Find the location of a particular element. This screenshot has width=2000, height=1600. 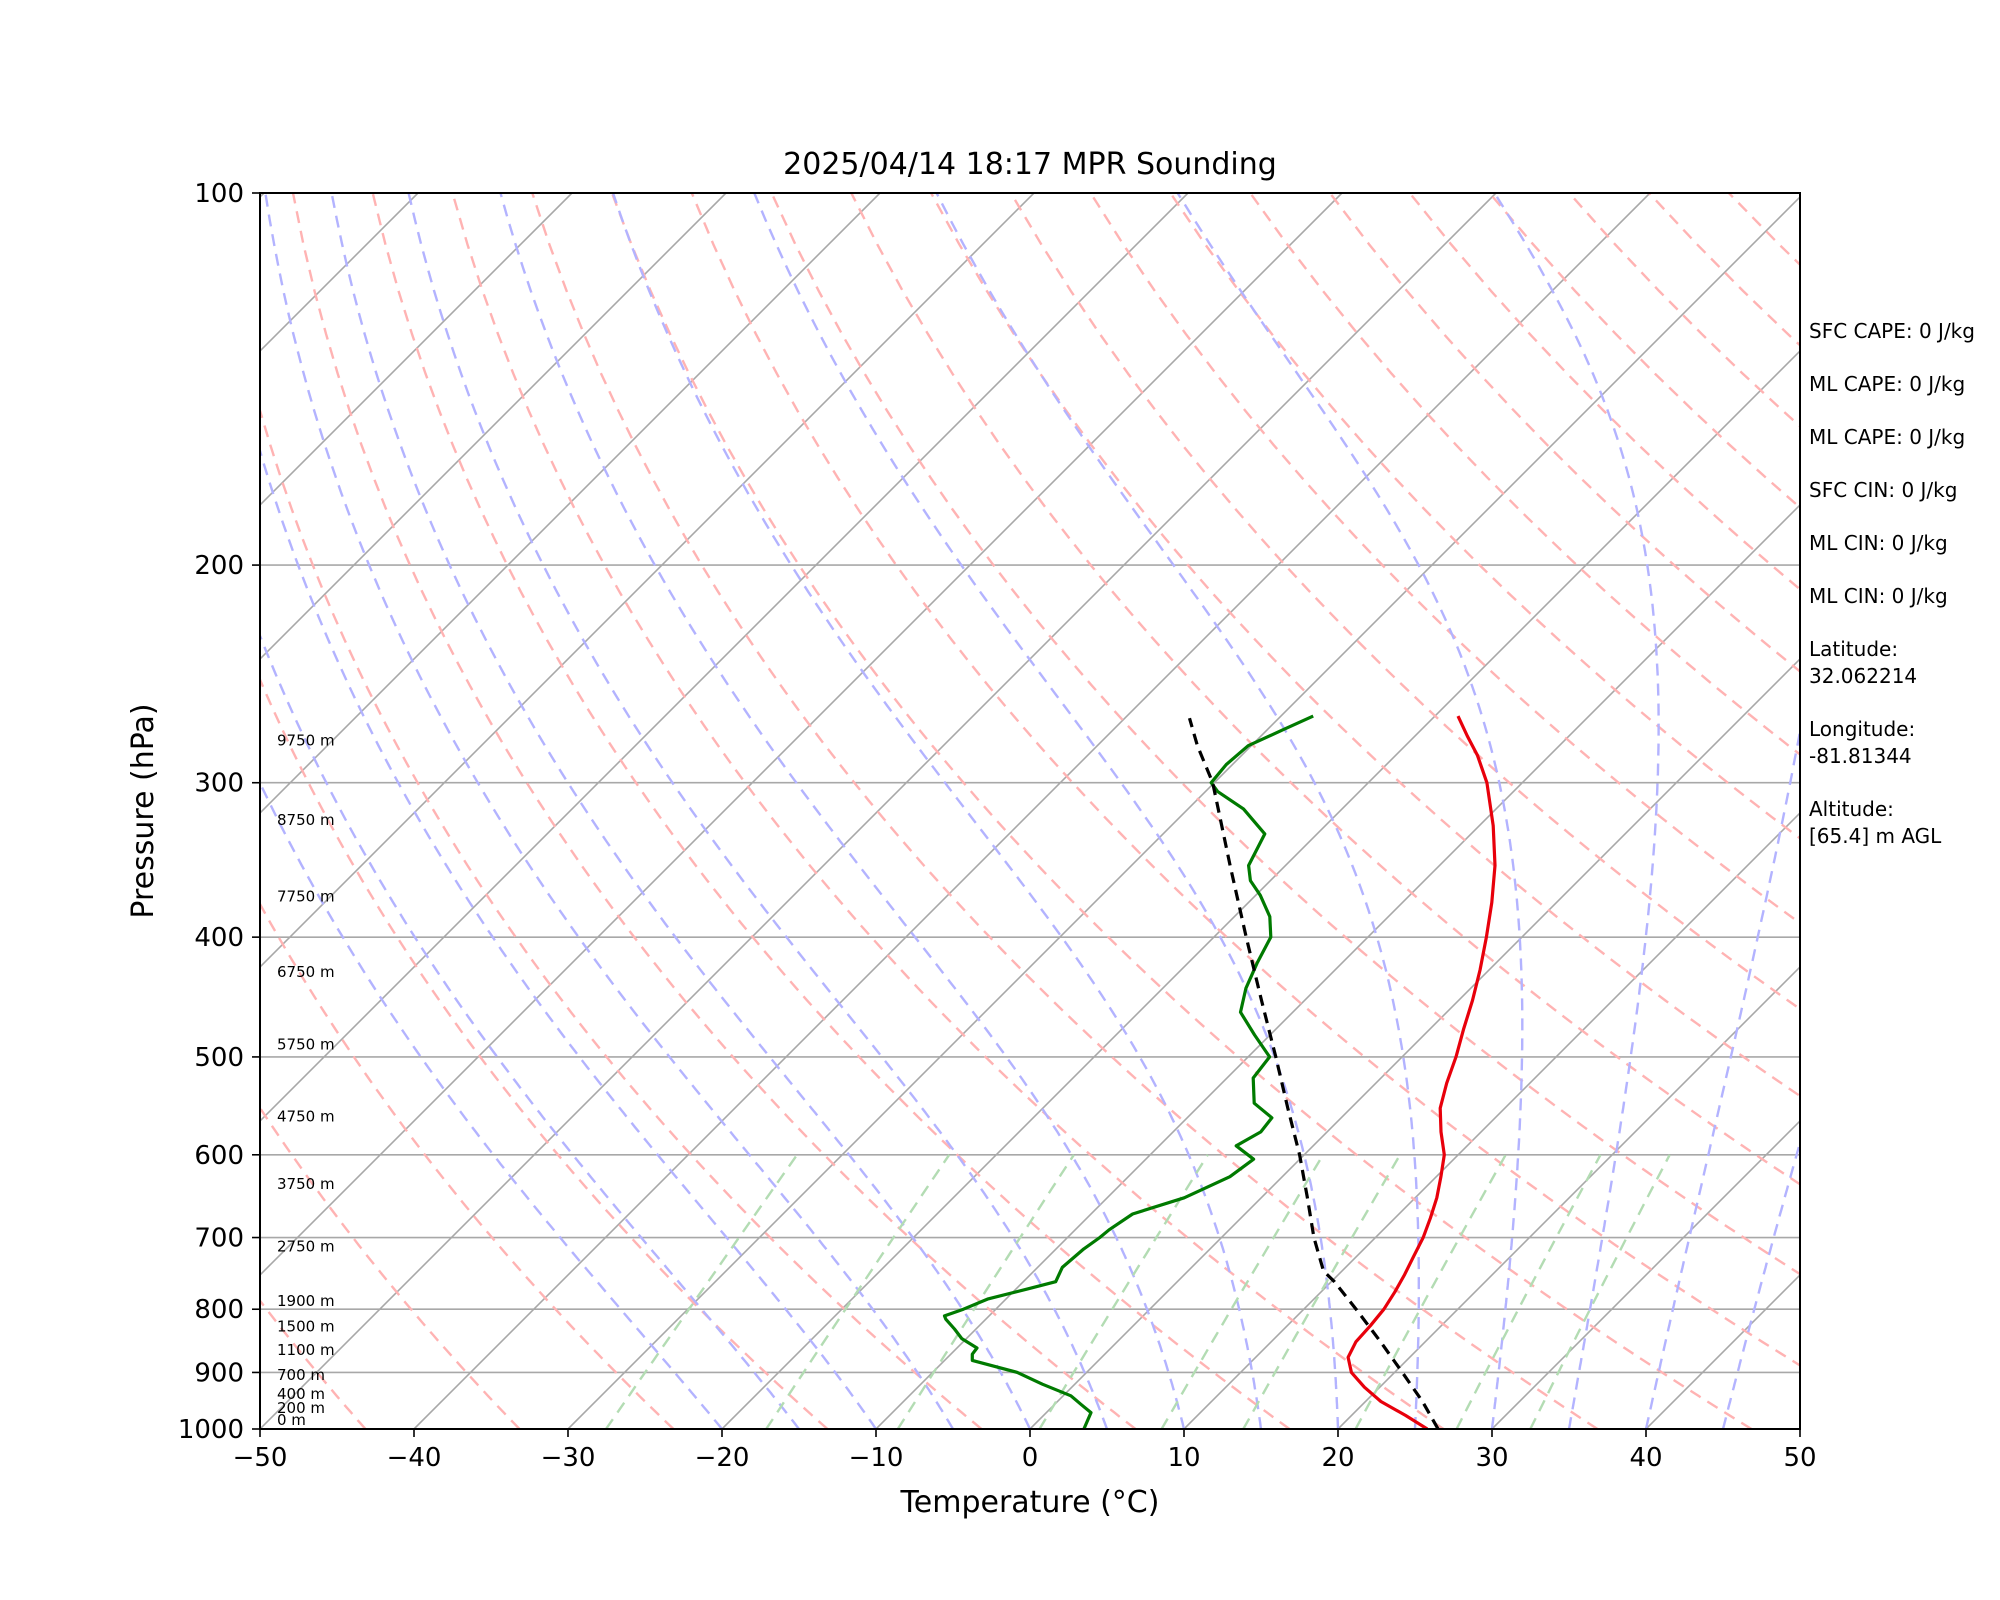

y-tick-label: 700 is located at coordinates (219, 1239).